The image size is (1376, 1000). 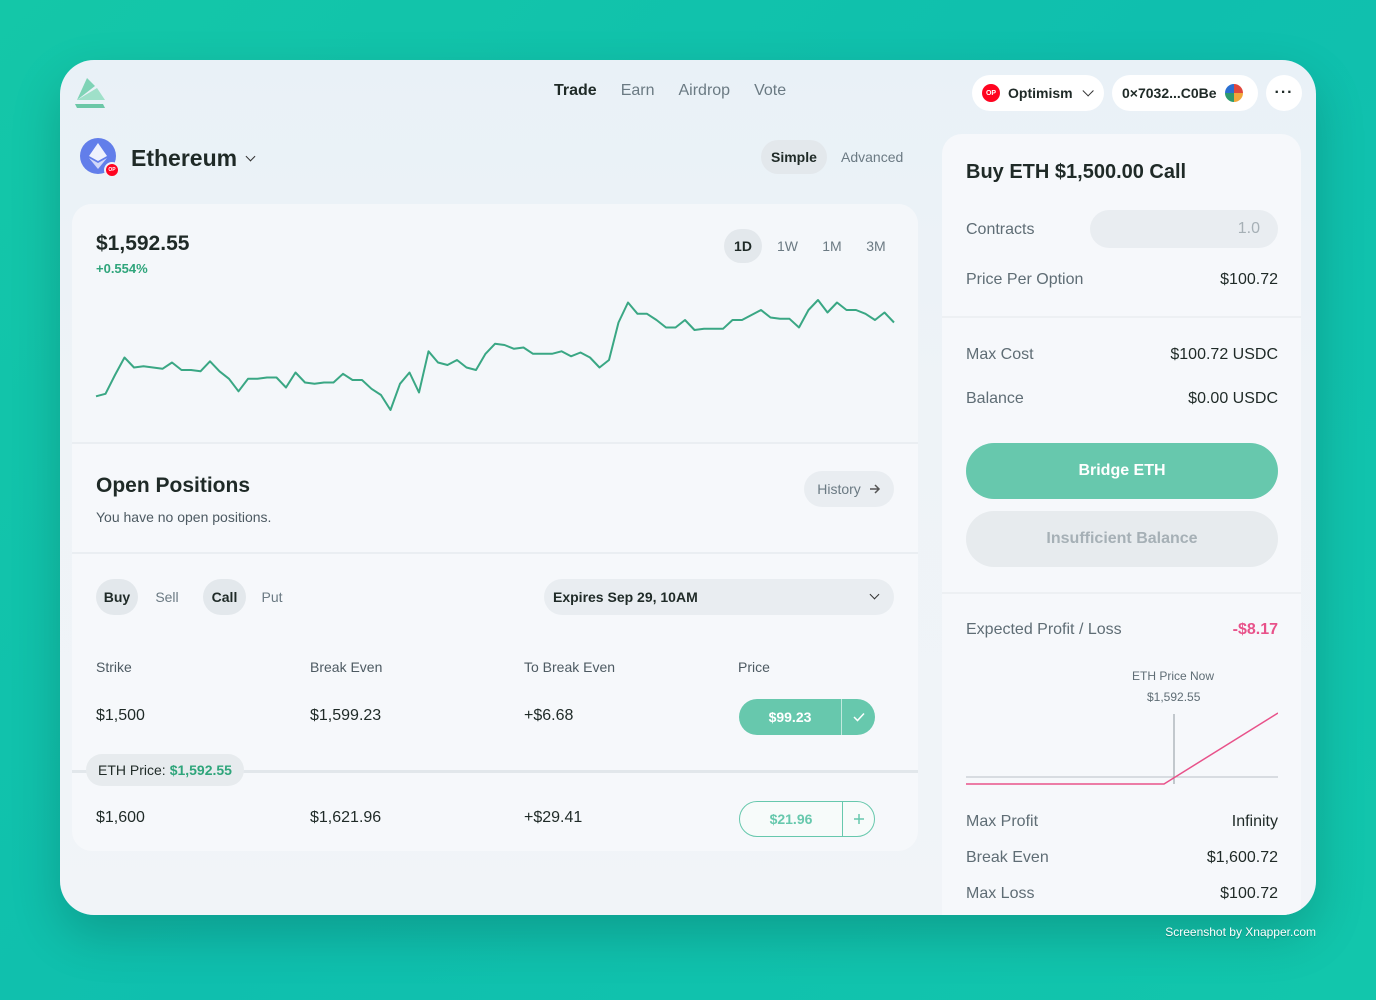 I want to click on expected-profit-label: Expected Profit / Loss, so click(x=1044, y=629).